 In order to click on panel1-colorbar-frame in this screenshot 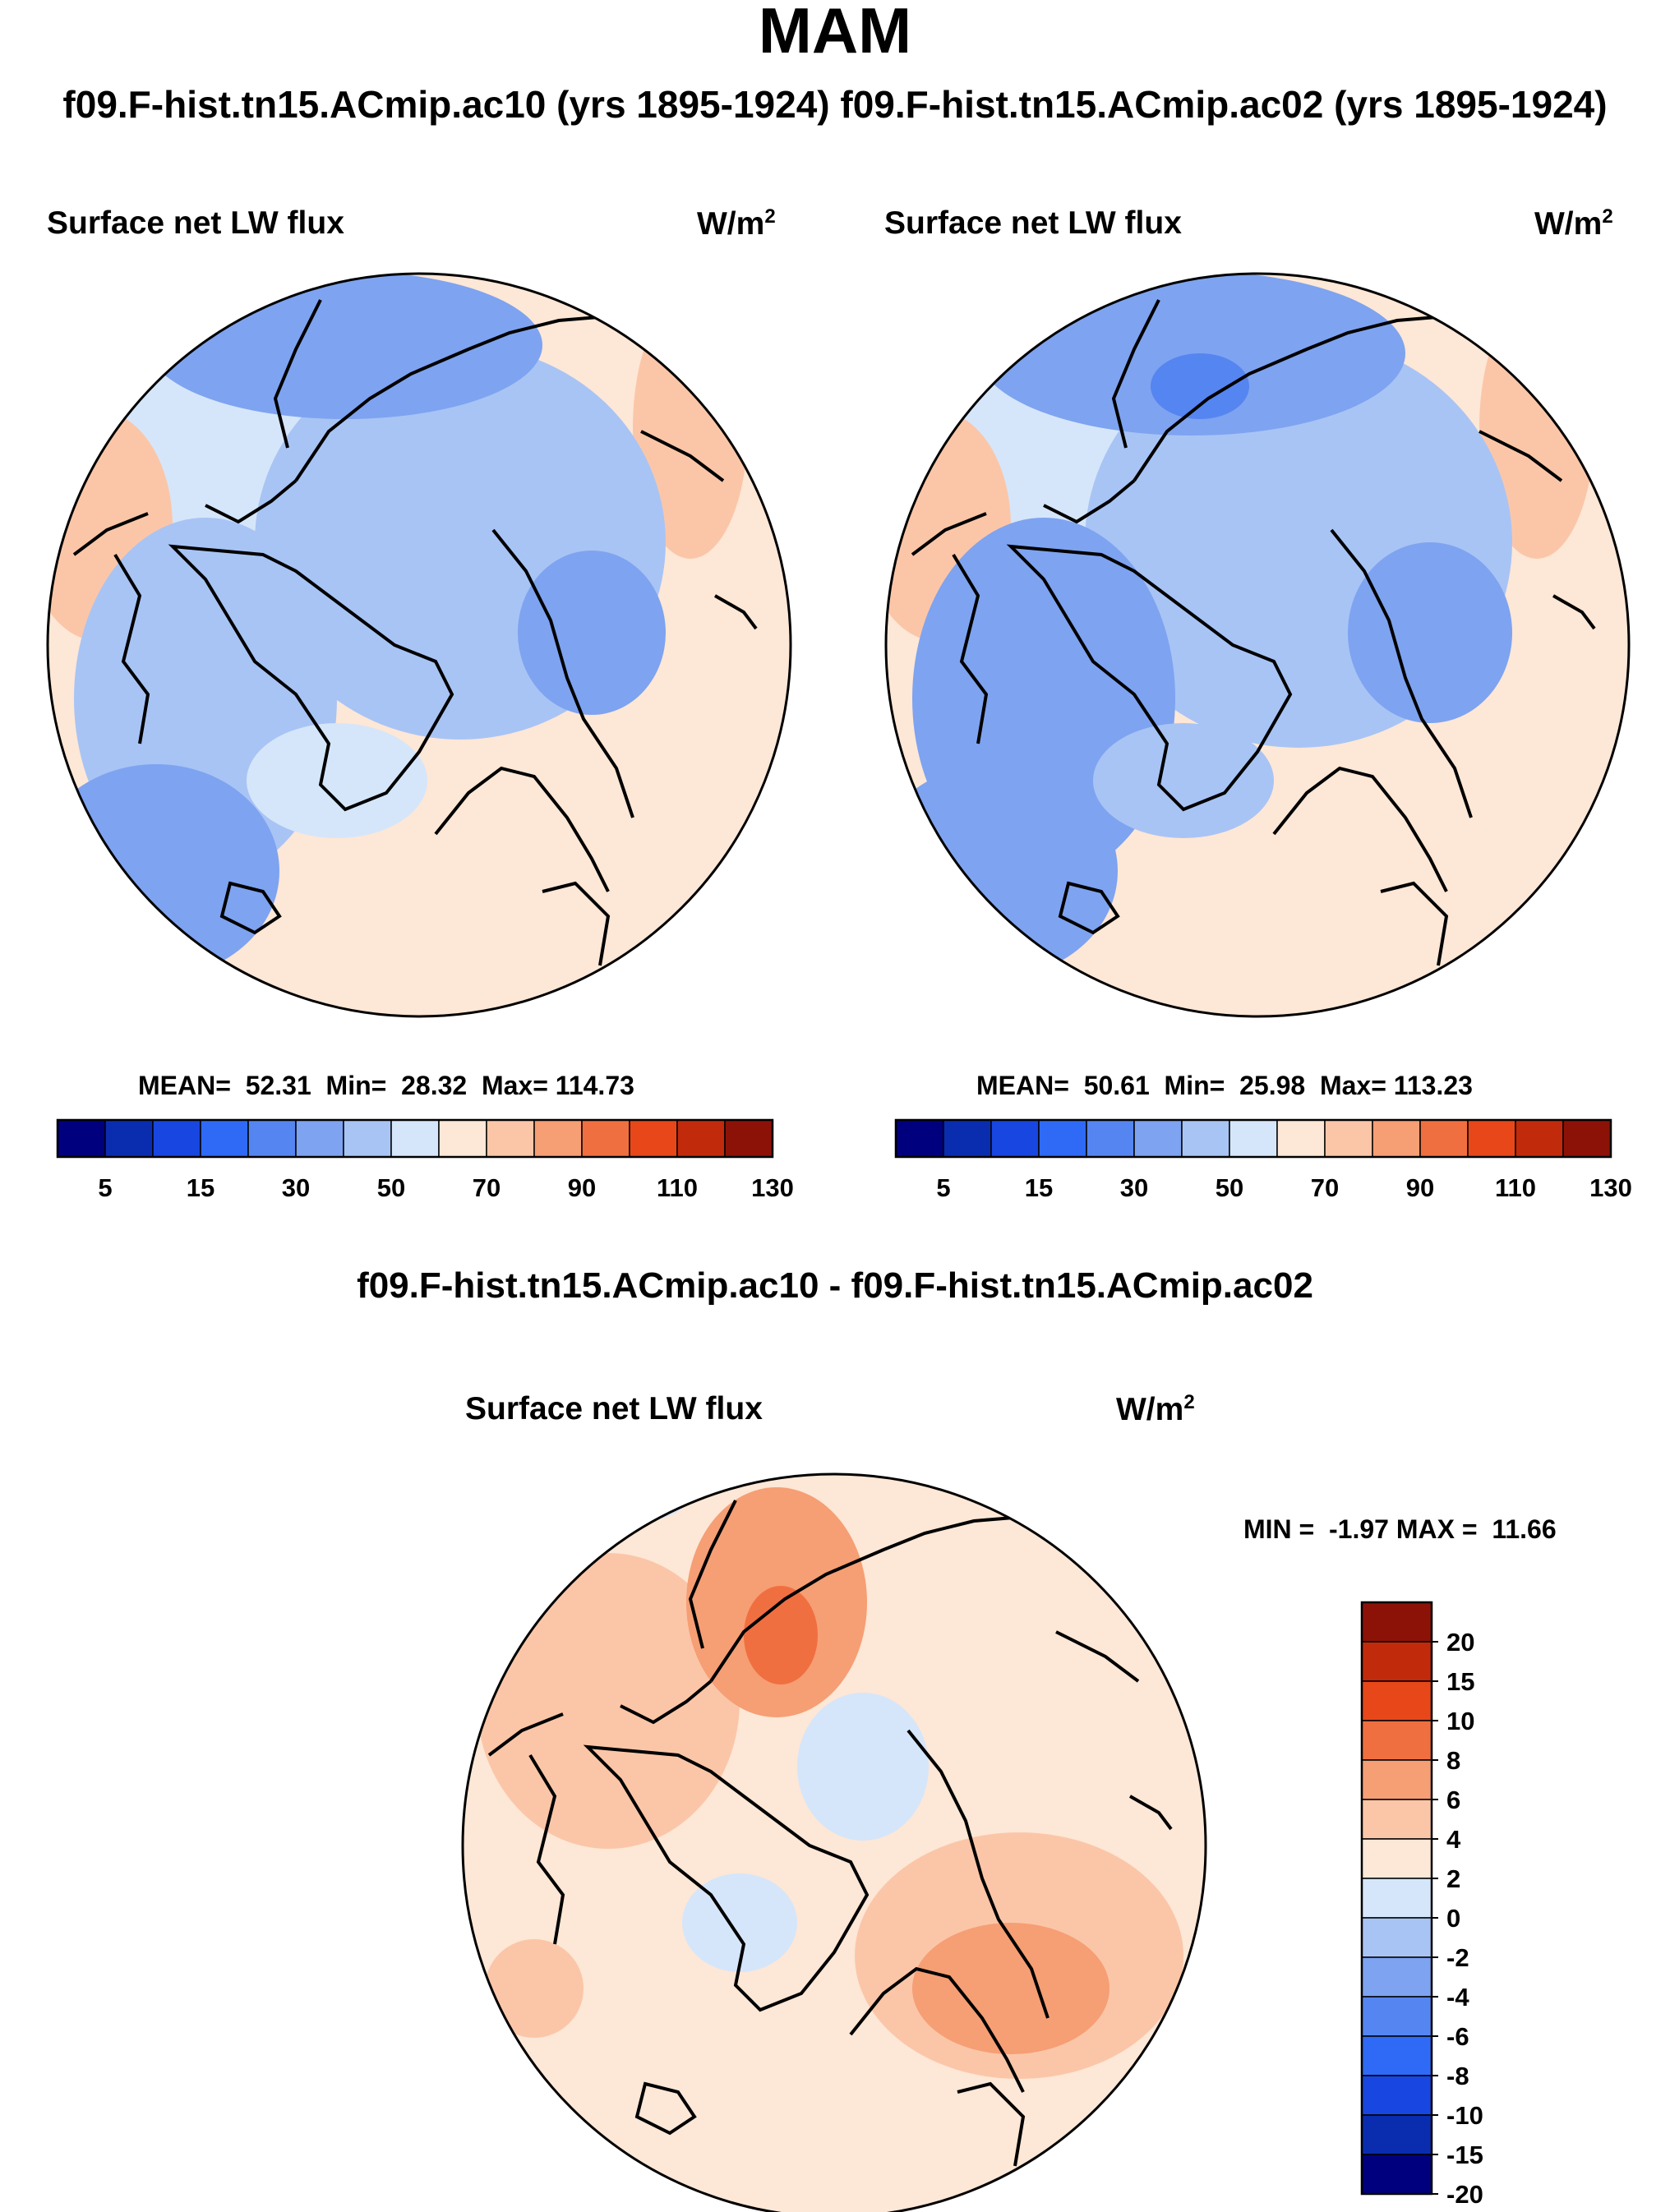, I will do `click(415, 1138)`.